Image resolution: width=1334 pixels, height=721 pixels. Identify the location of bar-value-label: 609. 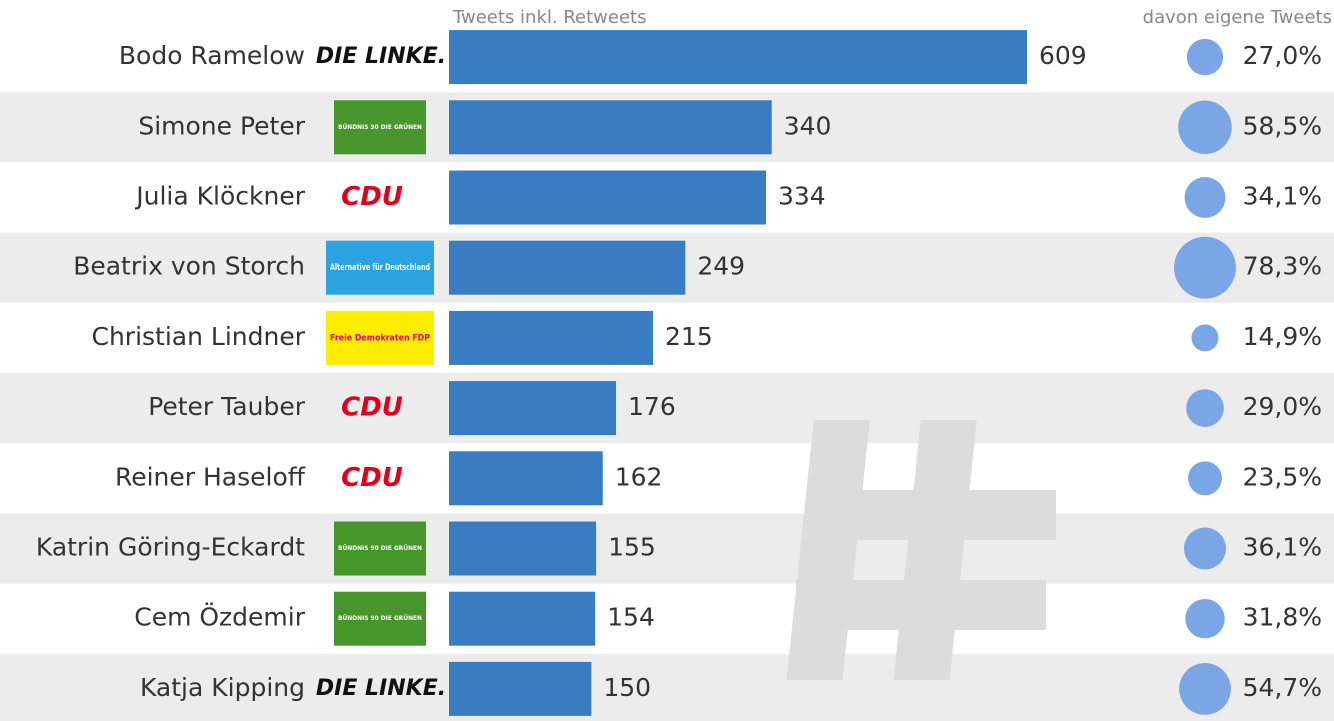
(1063, 55).